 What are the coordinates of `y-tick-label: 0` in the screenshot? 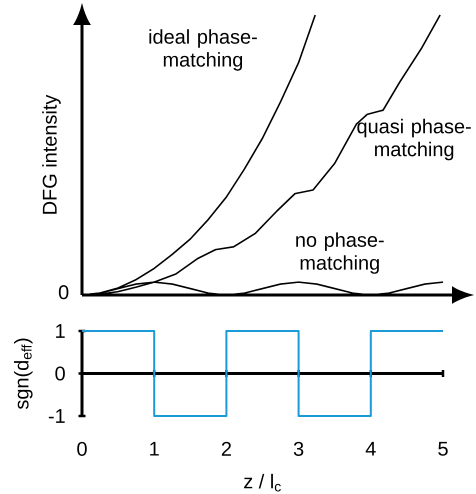 It's located at (60, 373).